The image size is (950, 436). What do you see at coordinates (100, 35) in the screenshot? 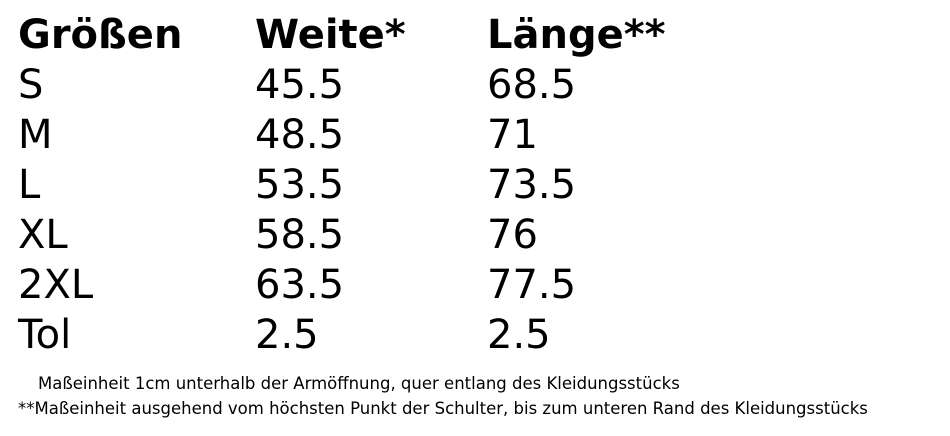
I see `column-header: Größen` at bounding box center [100, 35].